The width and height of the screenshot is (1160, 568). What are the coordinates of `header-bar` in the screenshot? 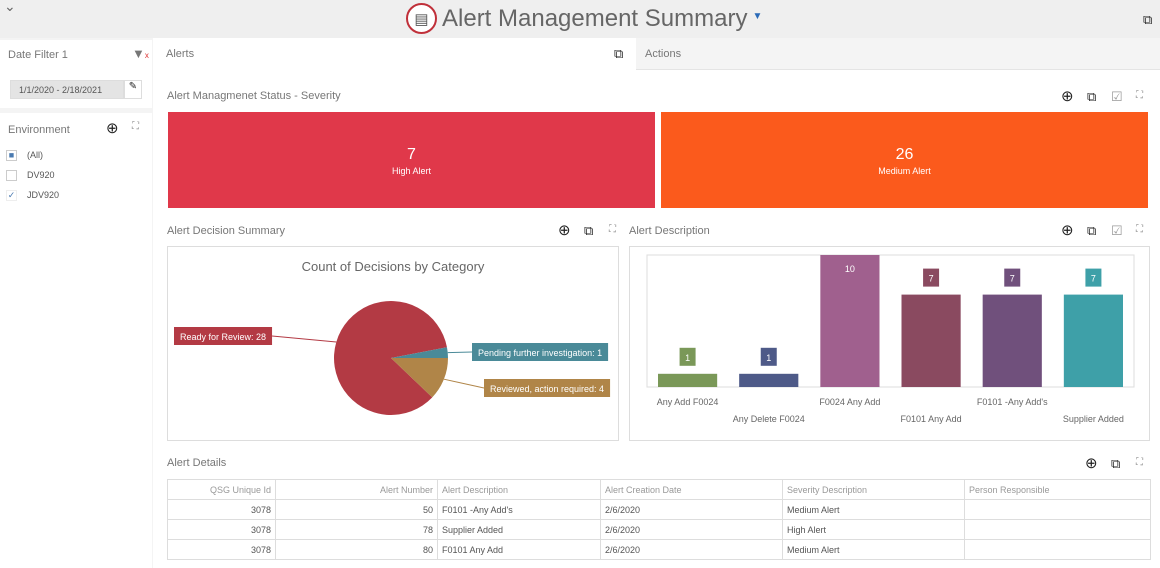 It's located at (580, 19).